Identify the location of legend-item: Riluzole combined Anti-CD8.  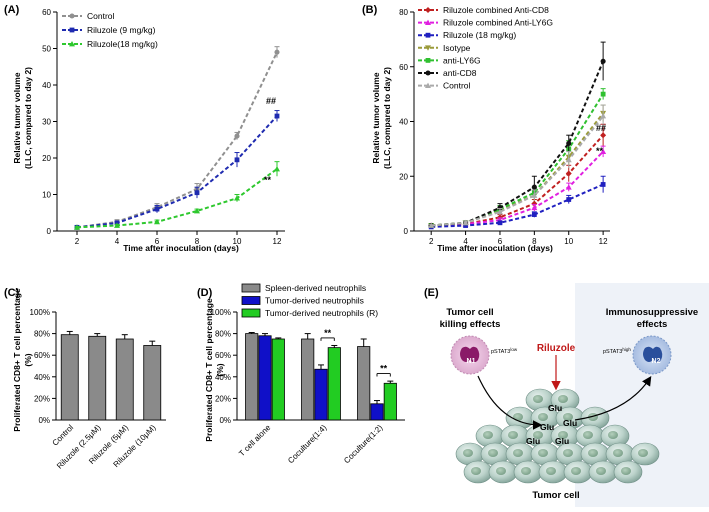
(483, 10).